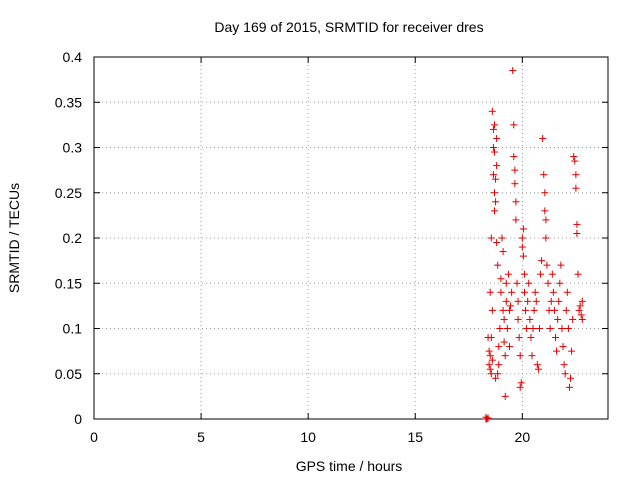  What do you see at coordinates (68, 102) in the screenshot?
I see `y-tick-label: 0.35` at bounding box center [68, 102].